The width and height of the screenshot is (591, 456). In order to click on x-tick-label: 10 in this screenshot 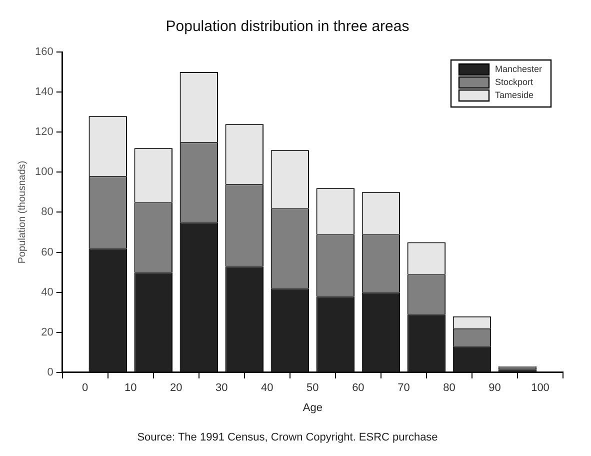, I will do `click(130, 388)`.